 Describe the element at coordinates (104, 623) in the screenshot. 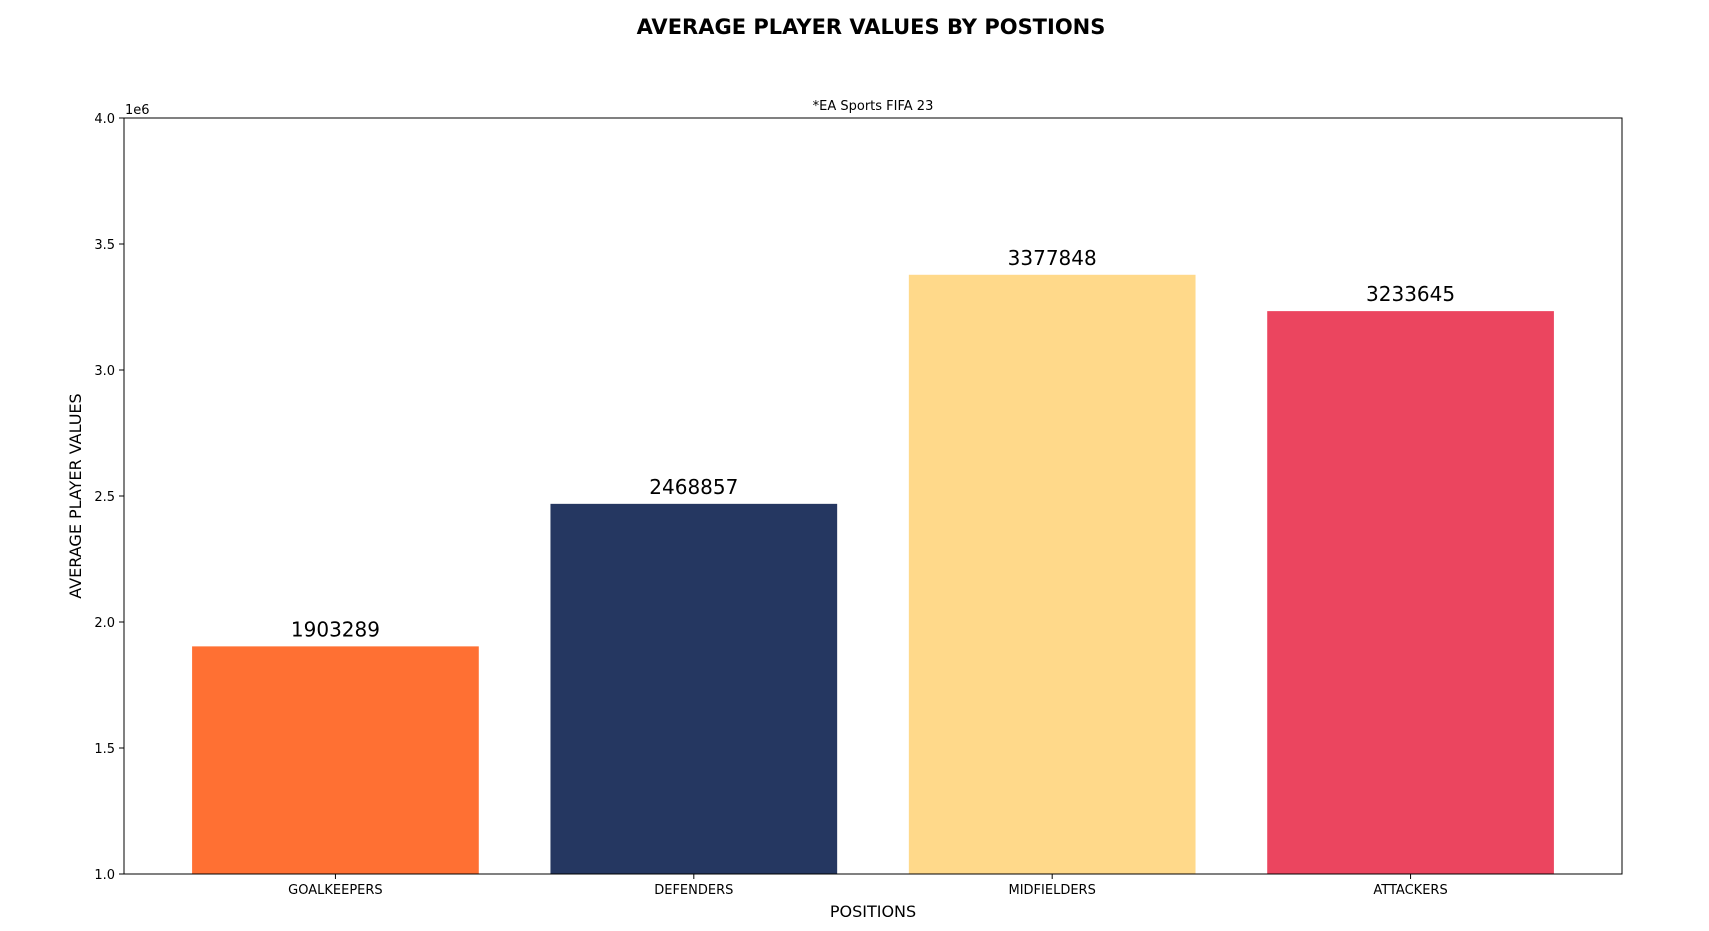

I see `y-tick-label: 2.0` at that location.